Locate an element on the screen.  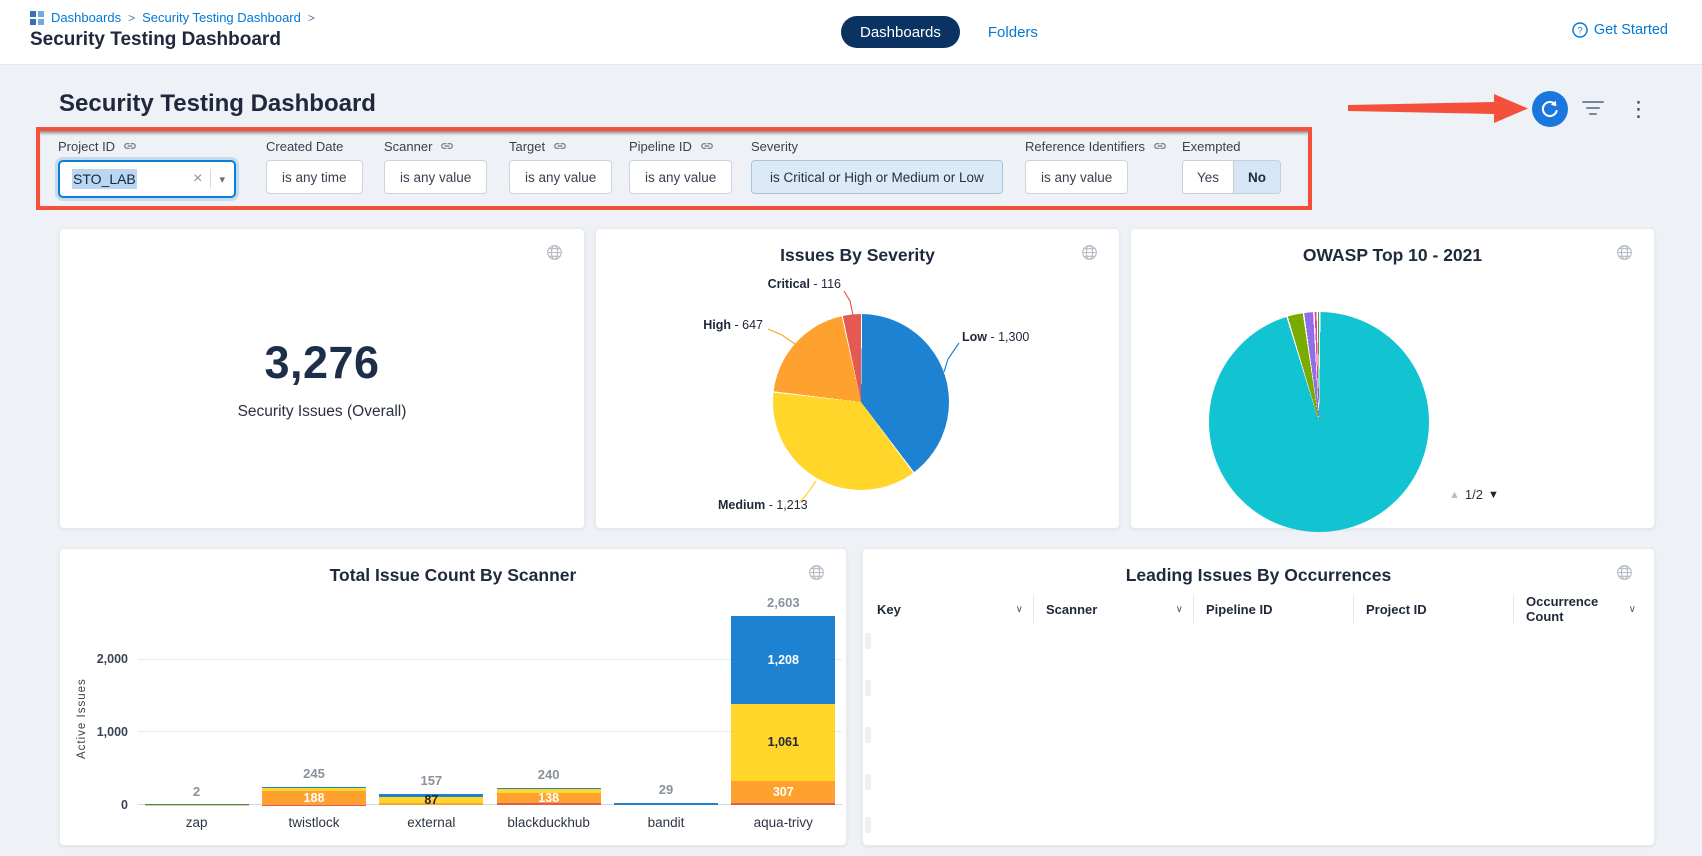
column-header-pipeline-id: Pipeline ID is located at coordinates (1273, 609).